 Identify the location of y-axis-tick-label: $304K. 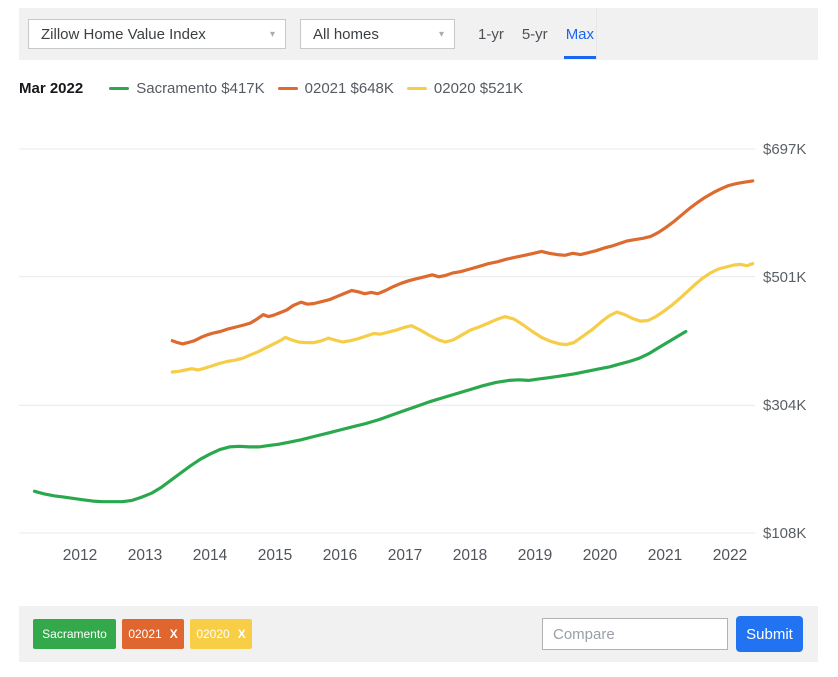
(784, 405).